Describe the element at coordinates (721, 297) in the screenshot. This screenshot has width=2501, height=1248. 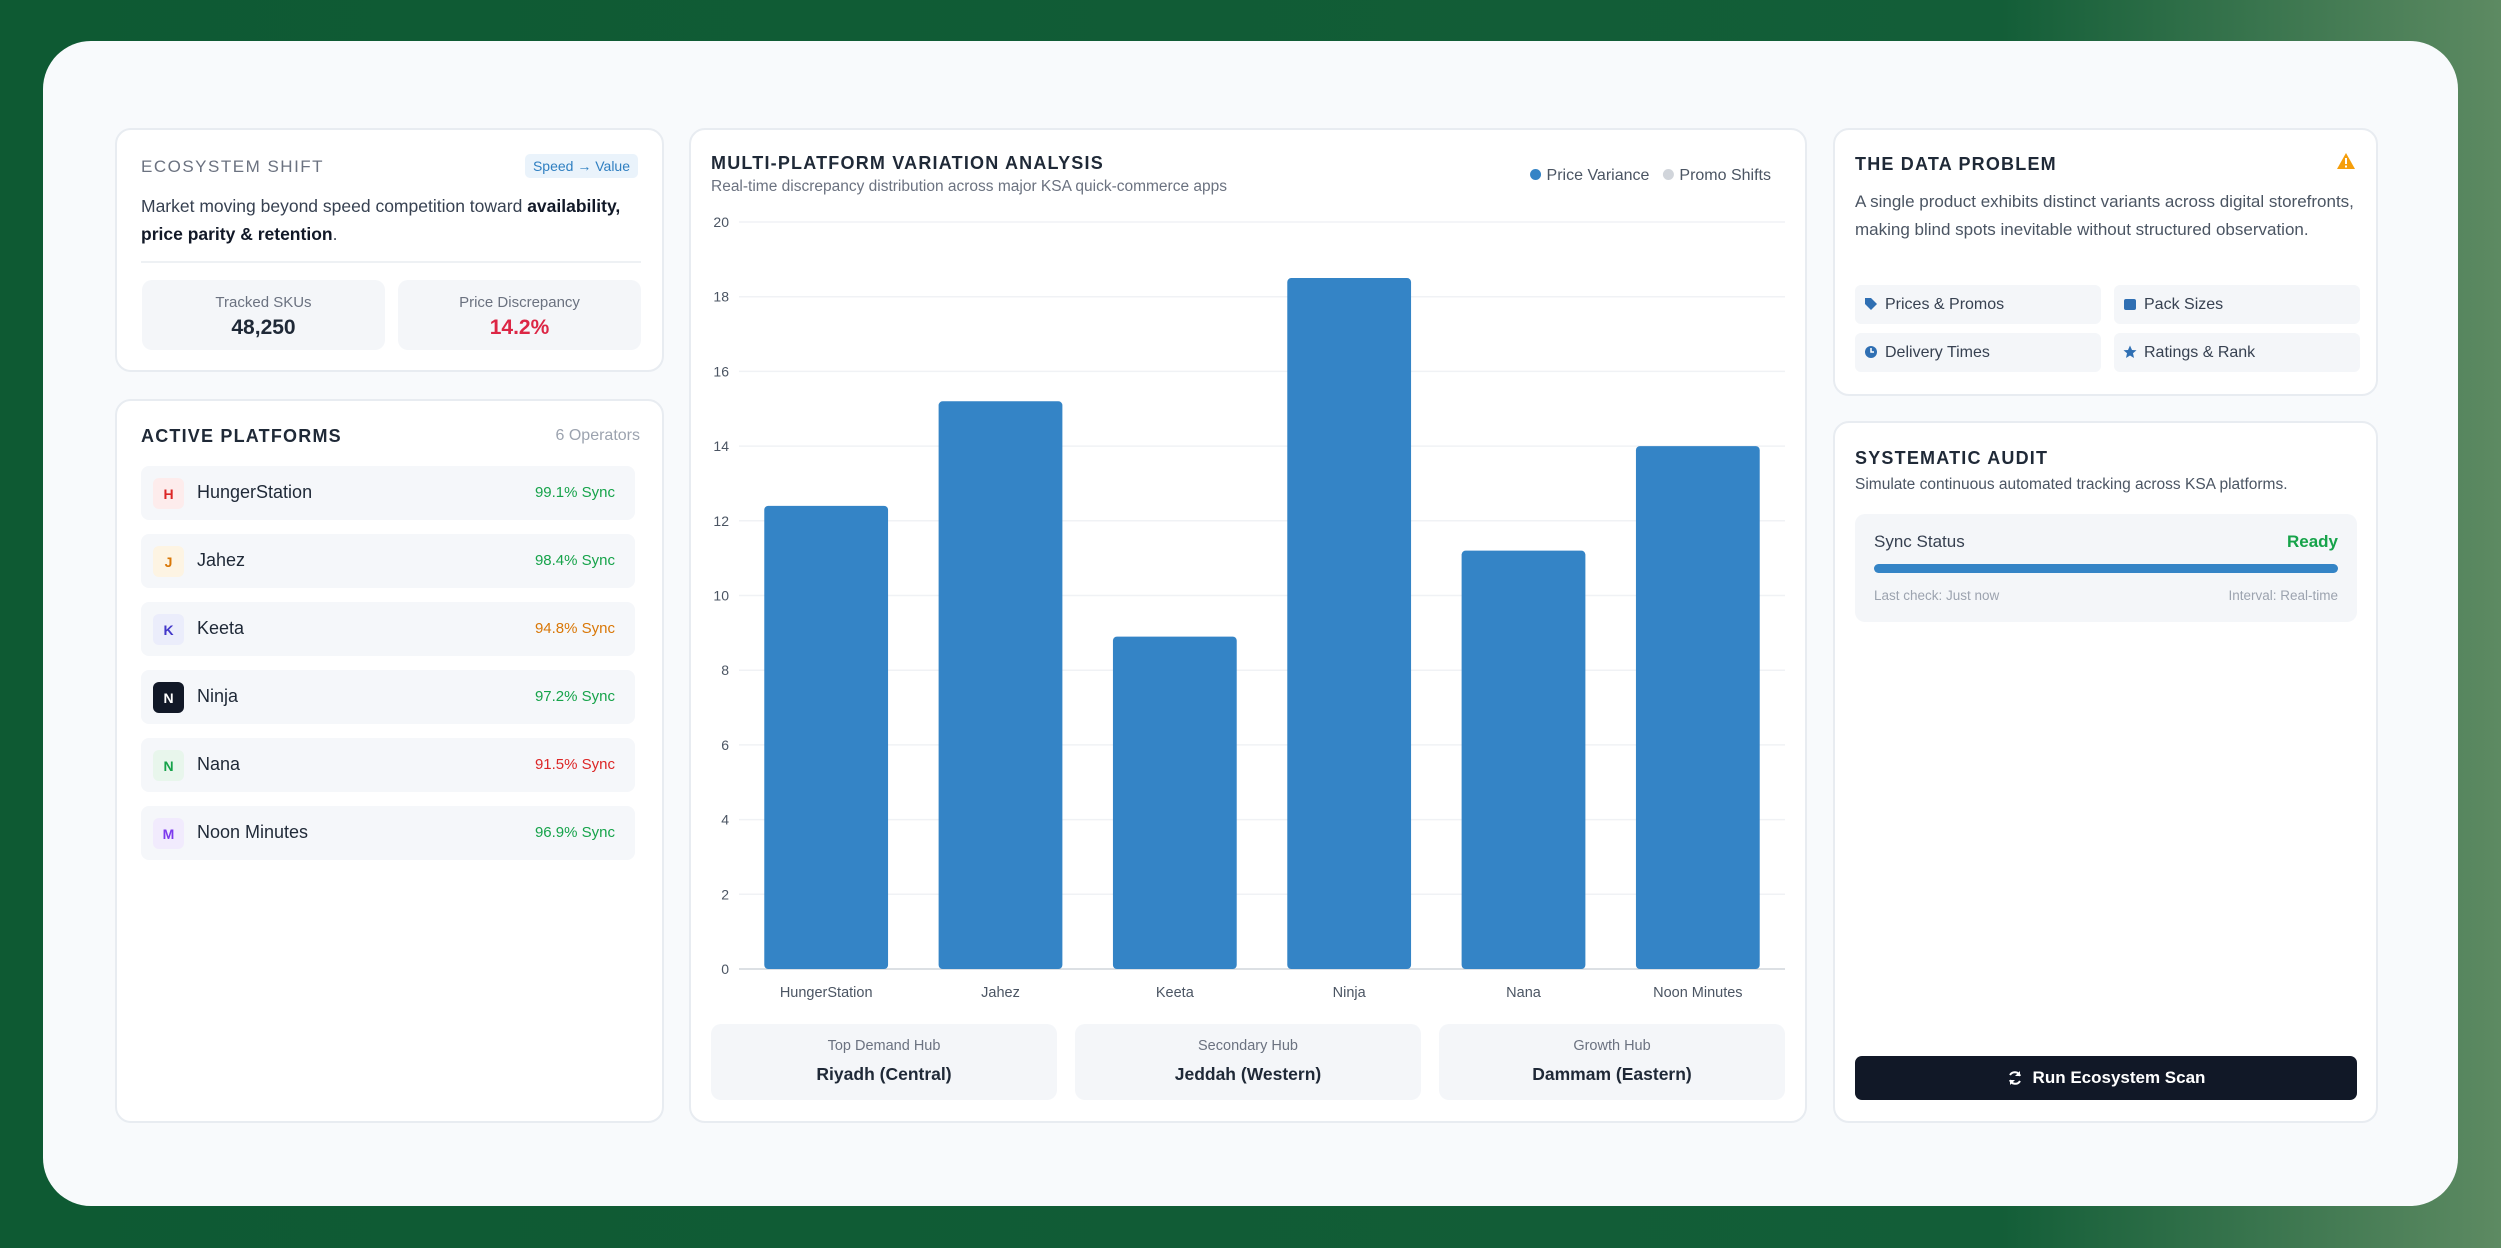
I see `y-tick-label: 18` at that location.